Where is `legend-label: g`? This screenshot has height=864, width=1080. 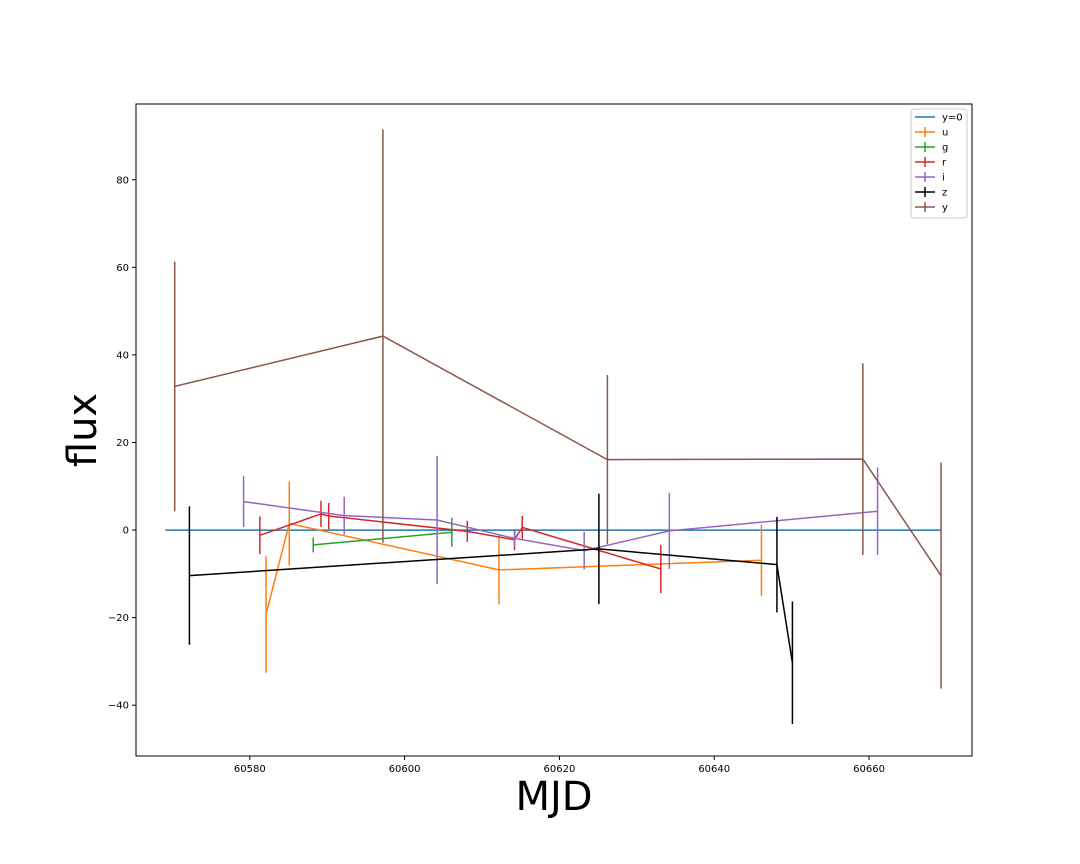
legend-label: g is located at coordinates (945, 148).